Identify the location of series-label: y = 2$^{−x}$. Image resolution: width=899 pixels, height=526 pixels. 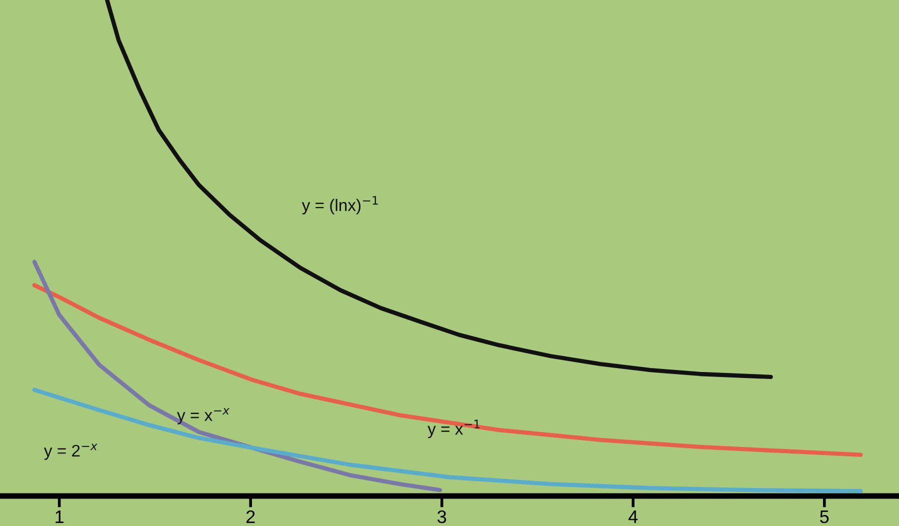
(71, 452).